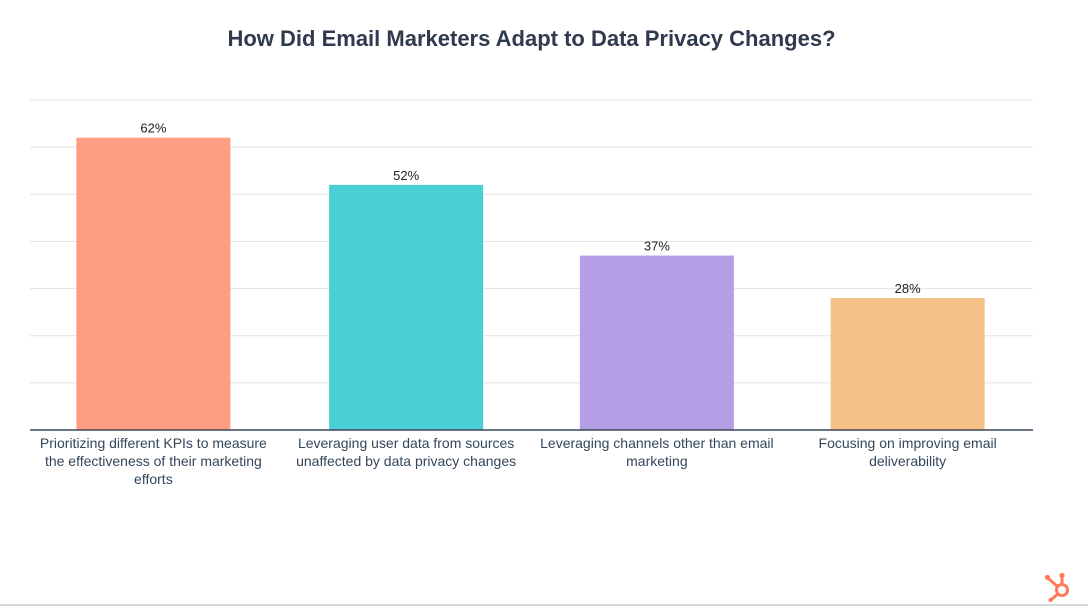 The width and height of the screenshot is (1088, 608). I want to click on bar-value-label-1: 62%, so click(153, 128).